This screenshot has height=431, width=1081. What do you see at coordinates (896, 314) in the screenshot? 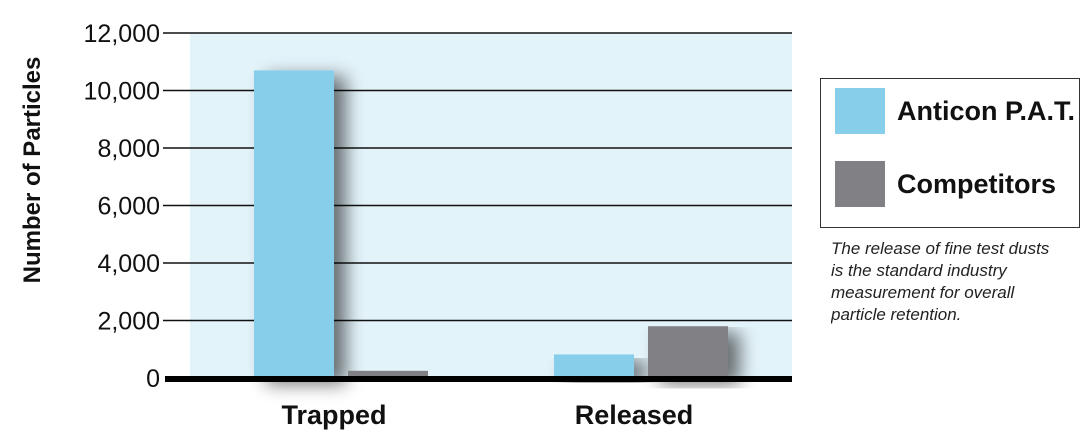
I see `note-line: particle retention.` at bounding box center [896, 314].